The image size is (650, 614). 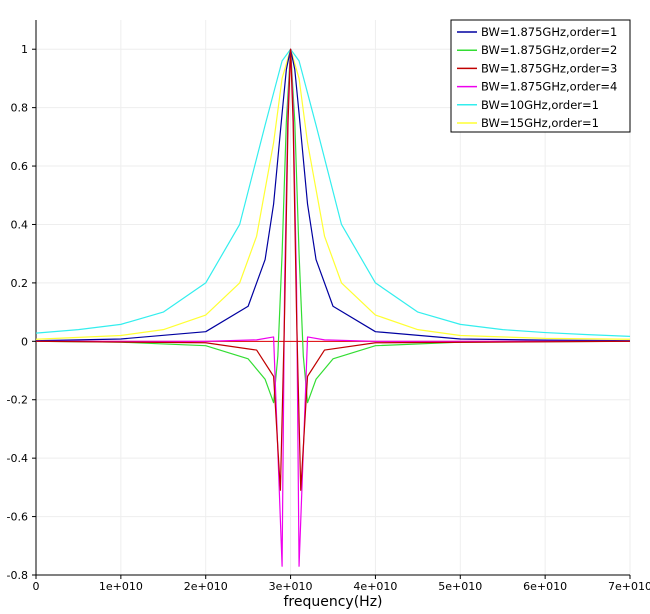 What do you see at coordinates (20, 108) in the screenshot?
I see `y-tick-label: 0.8` at bounding box center [20, 108].